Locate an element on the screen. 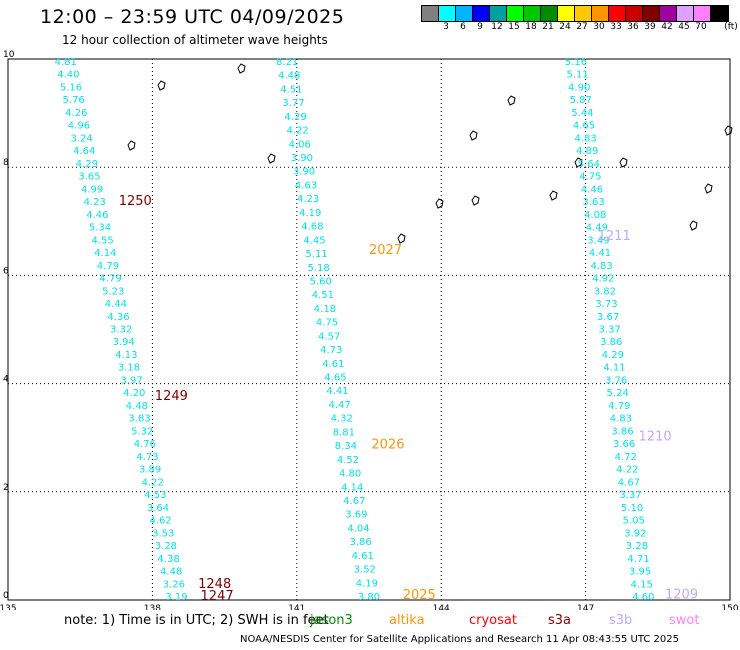 This screenshot has width=740, height=650. wave-height-value: 4.32 is located at coordinates (342, 419).